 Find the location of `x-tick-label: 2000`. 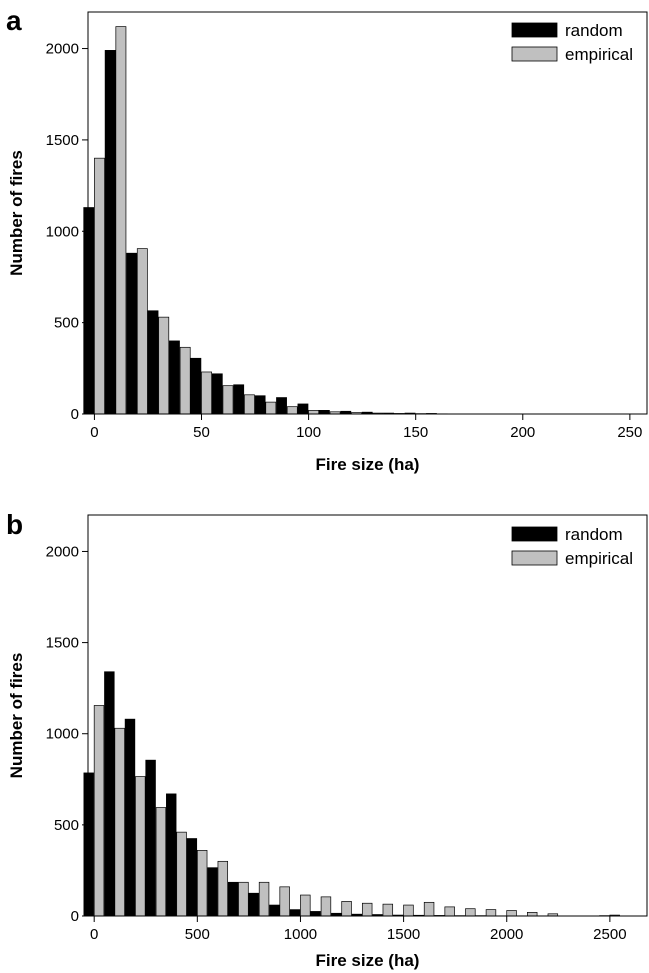

x-tick-label: 2000 is located at coordinates (506, 934).